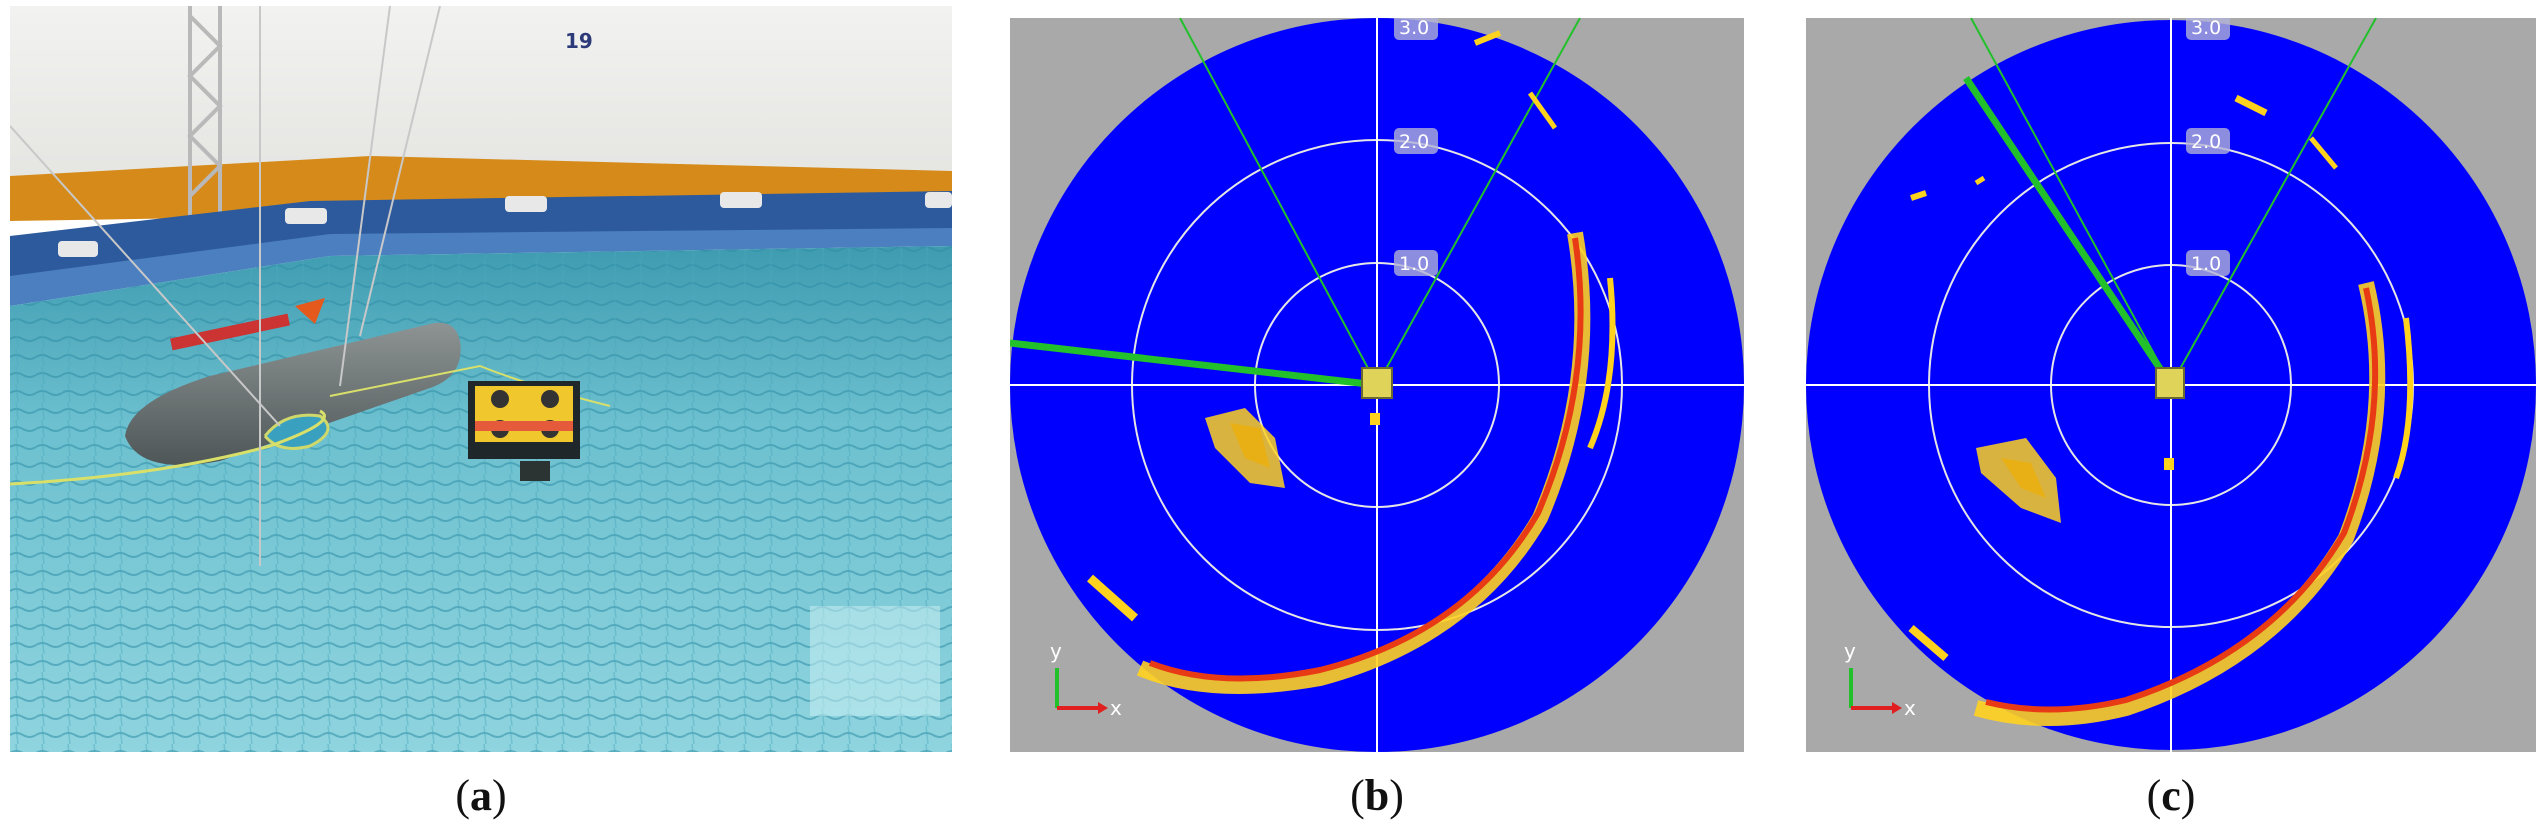 Image resolution: width=2548 pixels, height=829 pixels. Describe the element at coordinates (524, 431) in the screenshot. I see `rov-vehicle` at that location.